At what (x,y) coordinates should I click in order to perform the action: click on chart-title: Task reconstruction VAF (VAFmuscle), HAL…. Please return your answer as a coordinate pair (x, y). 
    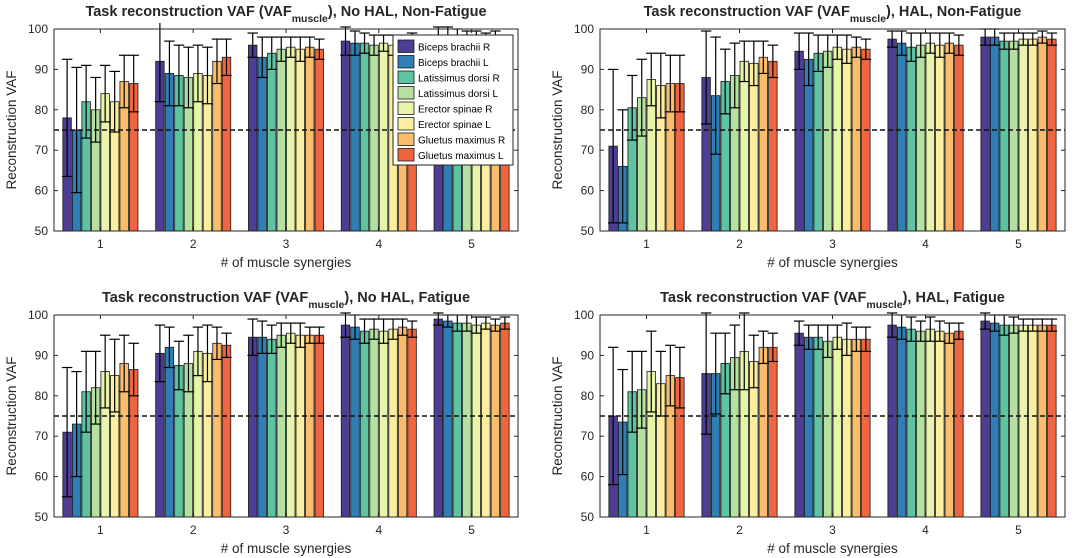
    Looking at the image, I should click on (833, 14).